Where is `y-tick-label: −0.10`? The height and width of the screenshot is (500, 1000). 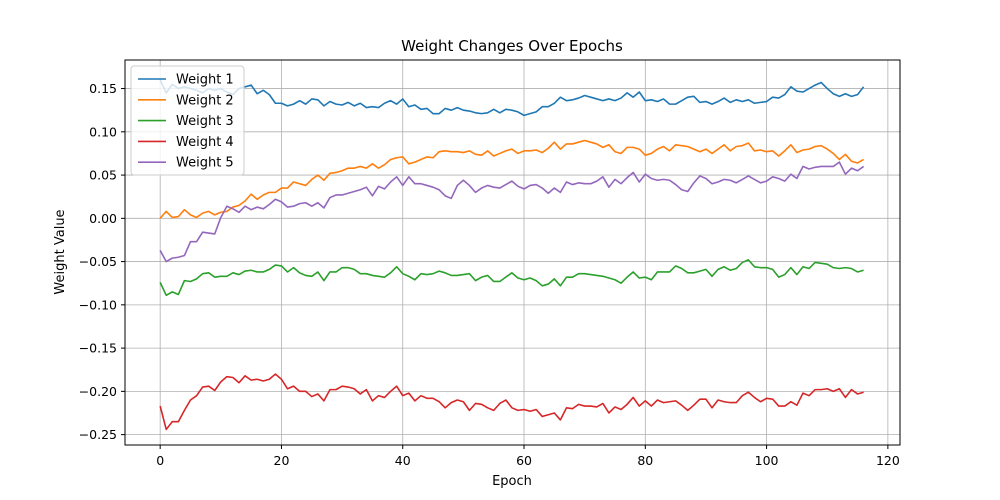
y-tick-label: −0.10 is located at coordinates (98, 304).